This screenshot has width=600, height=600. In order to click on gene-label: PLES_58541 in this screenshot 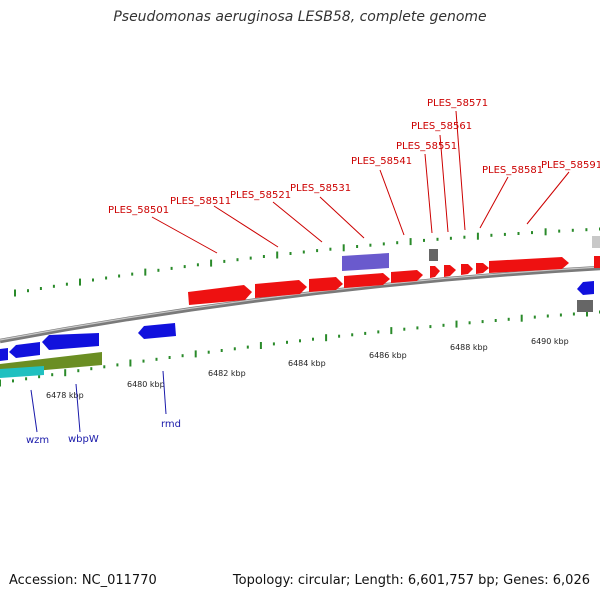, I will do `click(381, 161)`.